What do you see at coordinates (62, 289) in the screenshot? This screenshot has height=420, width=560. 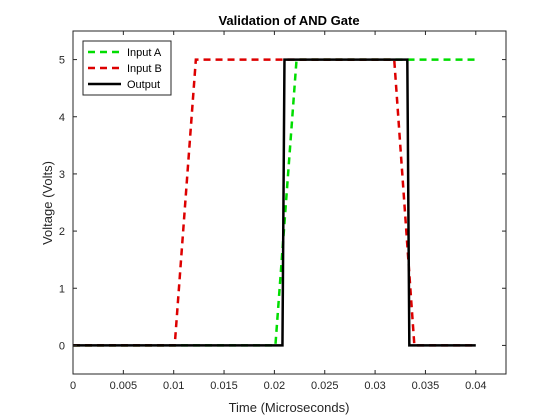 I see `y-tick-label: 1` at bounding box center [62, 289].